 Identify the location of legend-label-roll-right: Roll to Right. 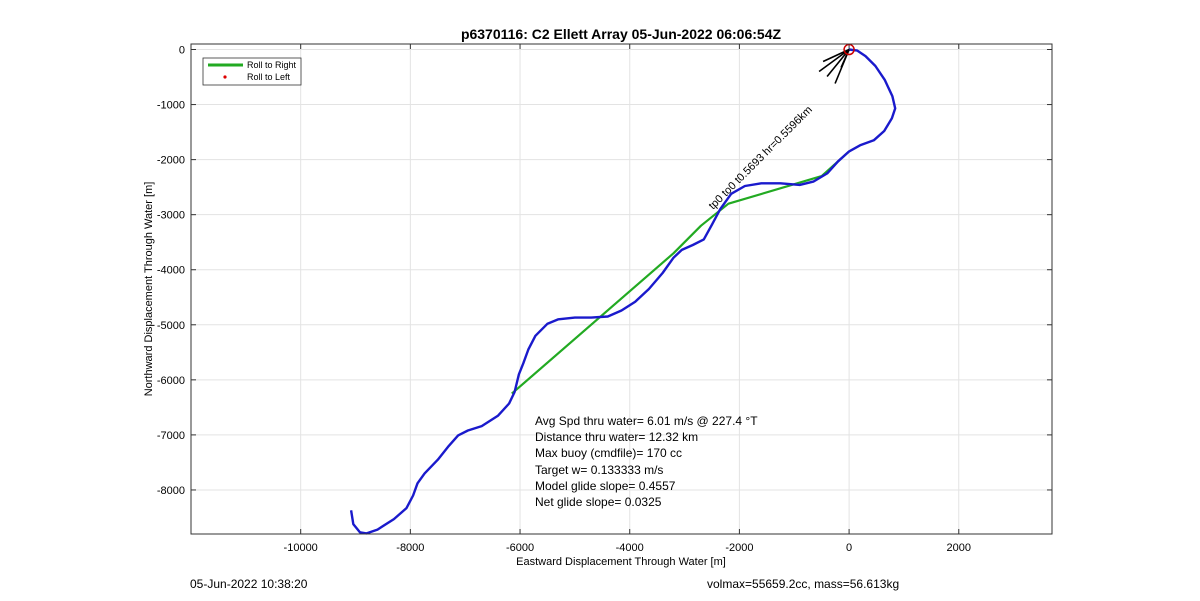
(272, 65).